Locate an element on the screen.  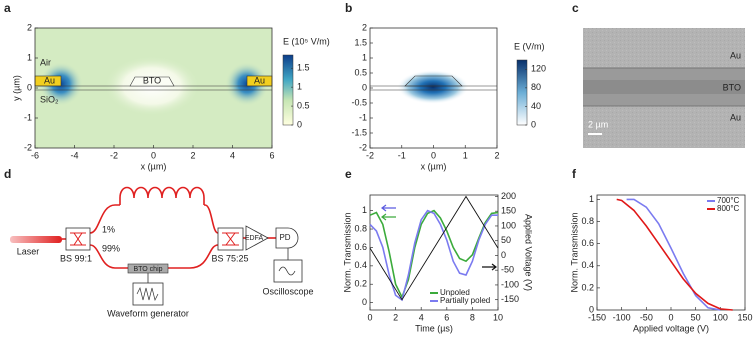
plot-frame is located at coordinates (434, 252).